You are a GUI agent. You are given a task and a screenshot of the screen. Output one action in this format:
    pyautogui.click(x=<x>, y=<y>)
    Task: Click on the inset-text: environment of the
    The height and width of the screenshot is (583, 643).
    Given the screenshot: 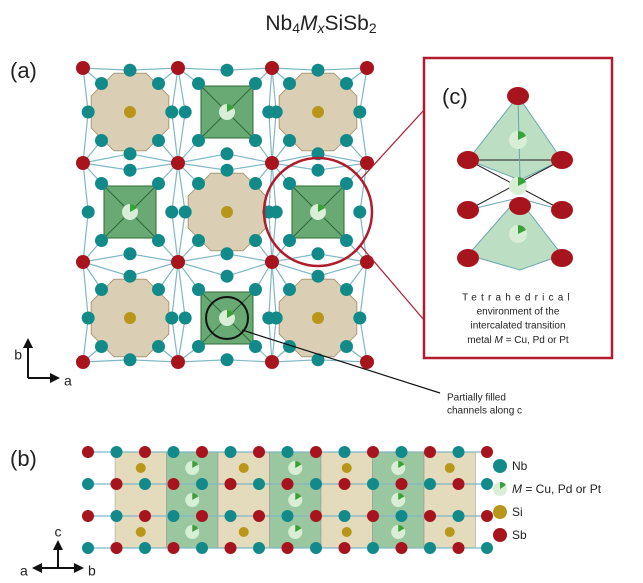 What is the action you would take?
    pyautogui.click(x=518, y=312)
    